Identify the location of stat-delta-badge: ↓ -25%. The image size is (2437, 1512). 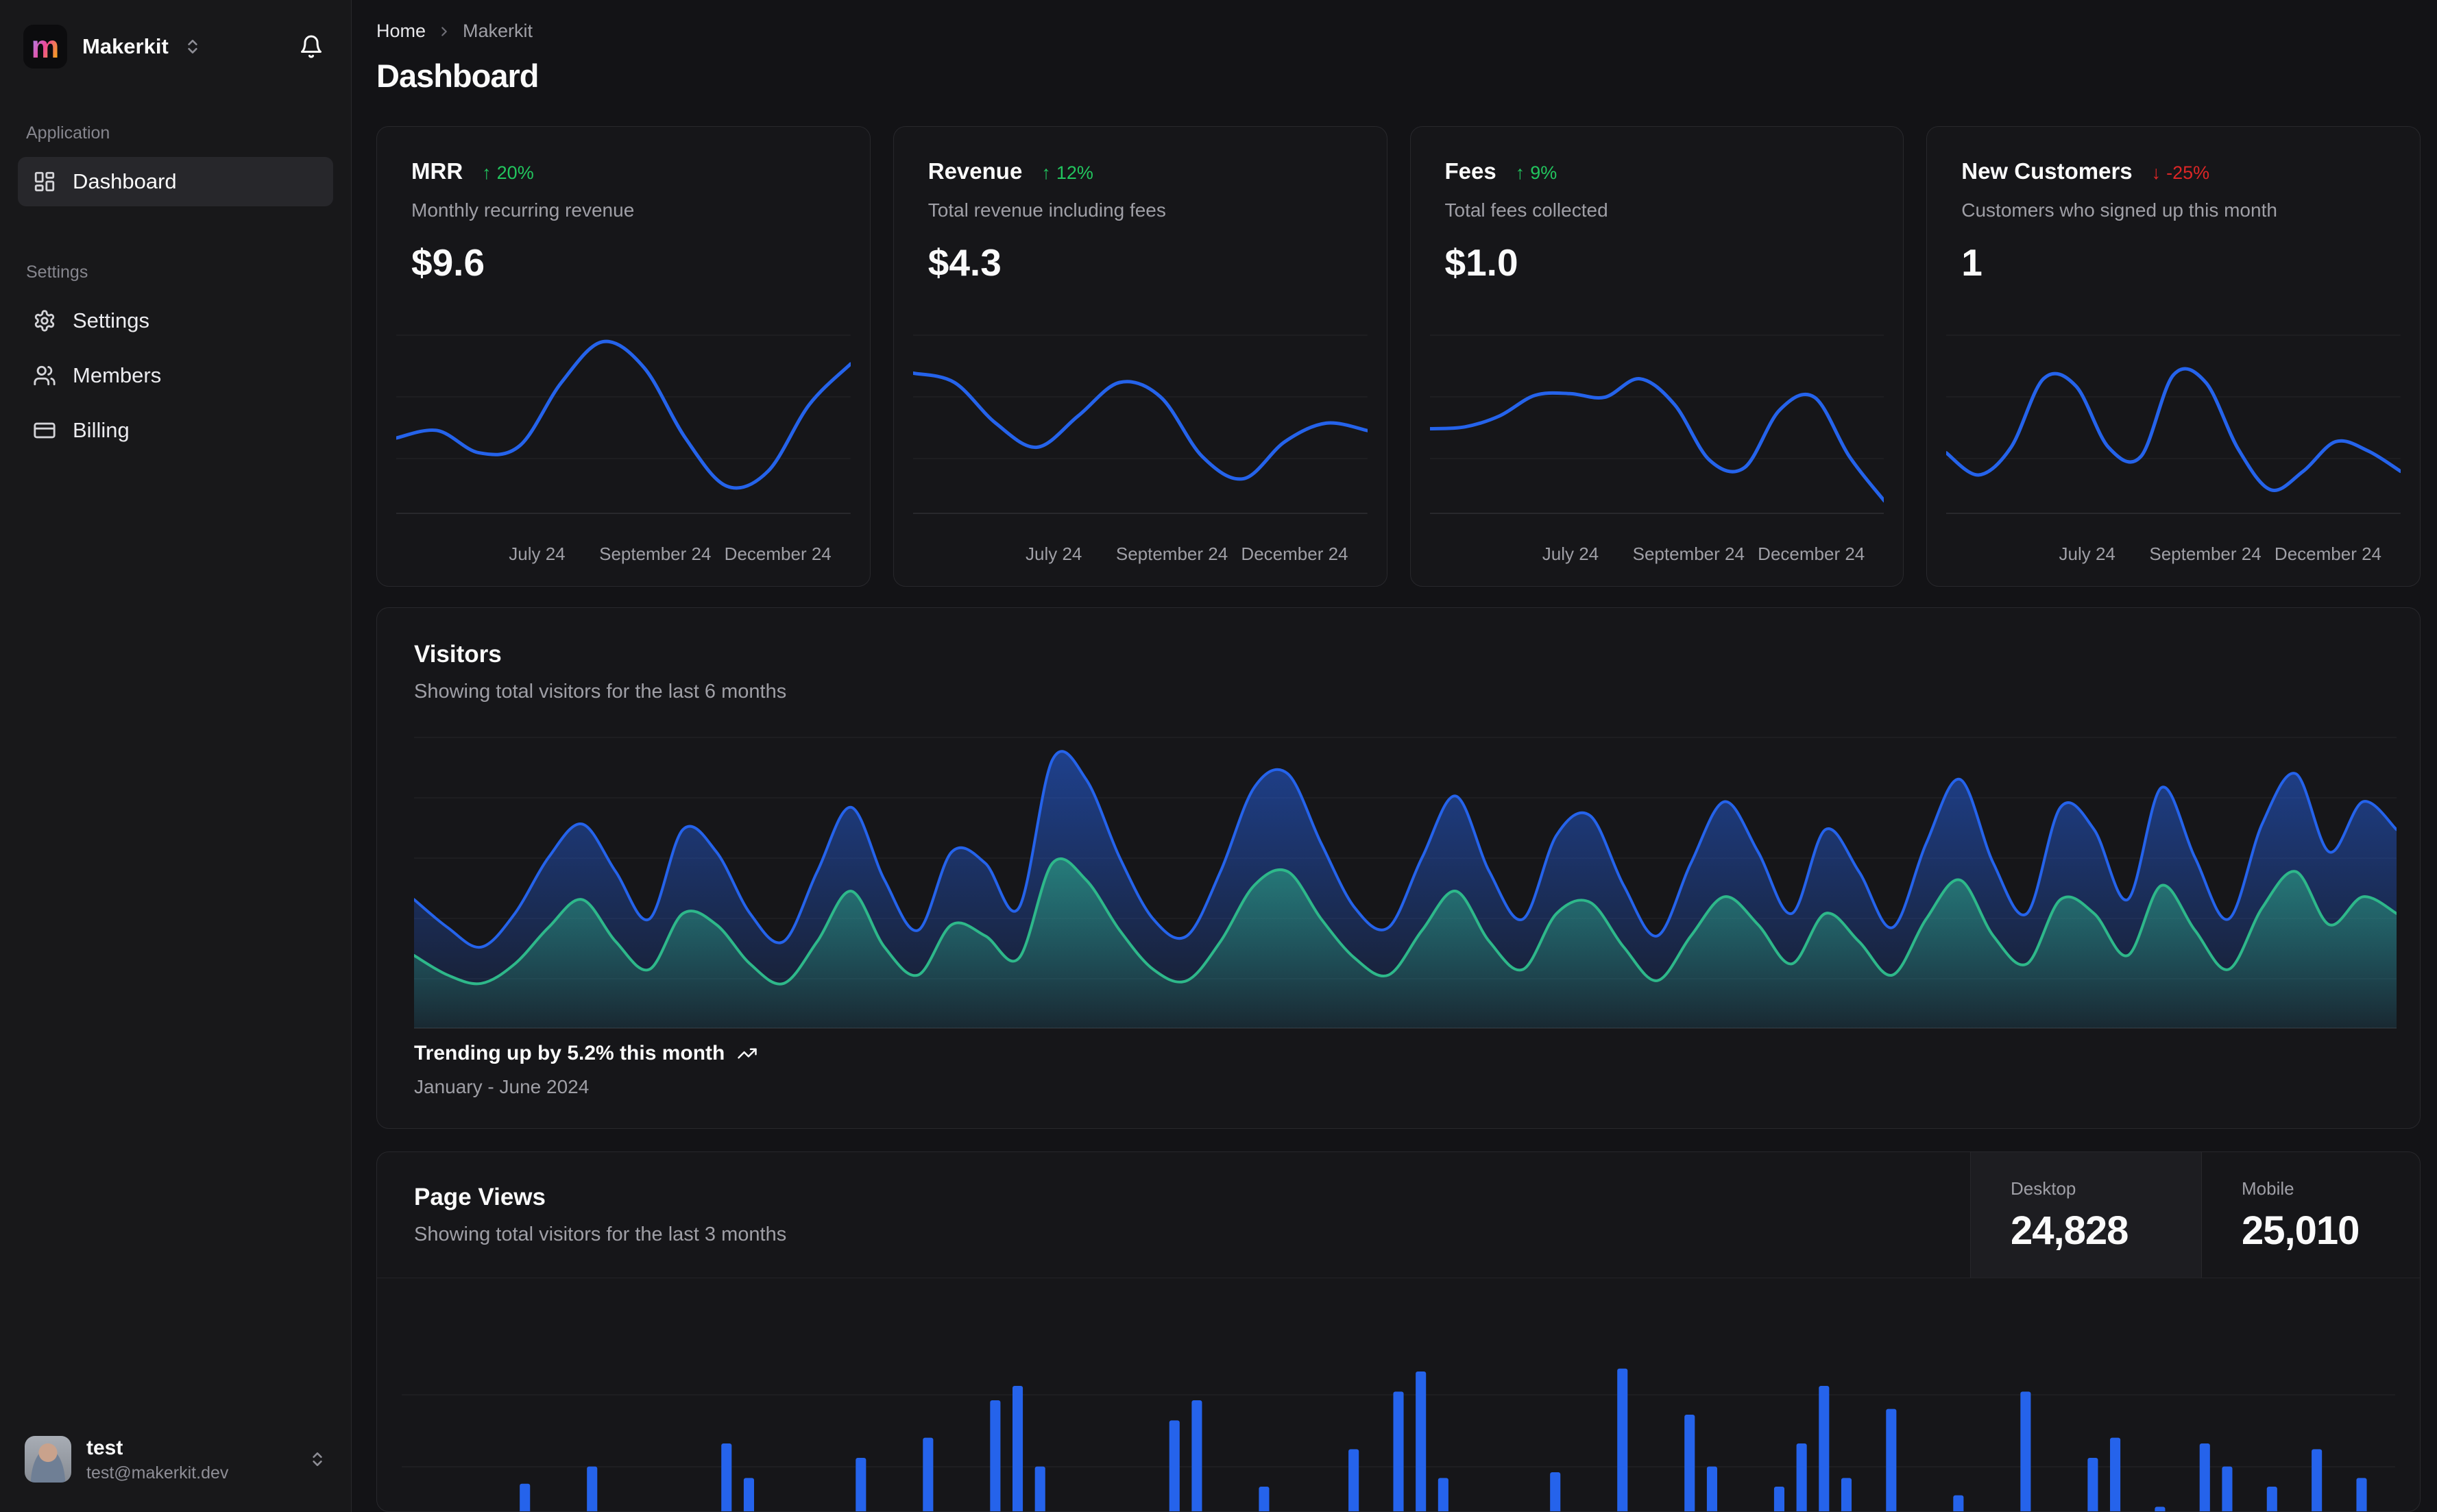
(2181, 173).